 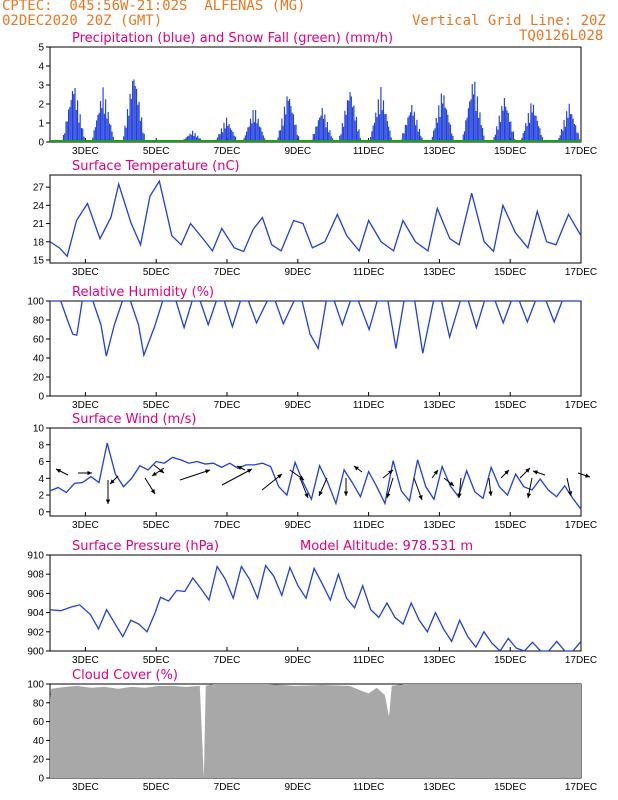 What do you see at coordinates (39, 206) in the screenshot?
I see `y-tick-label: 24` at bounding box center [39, 206].